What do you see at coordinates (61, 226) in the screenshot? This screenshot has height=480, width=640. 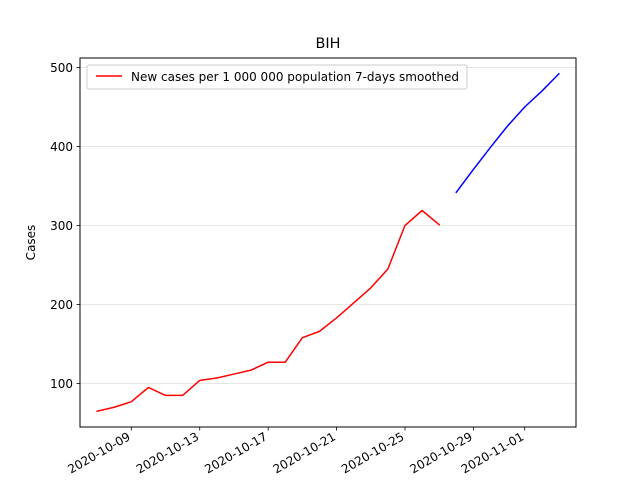 I see `y-tick-label: 300` at bounding box center [61, 226].